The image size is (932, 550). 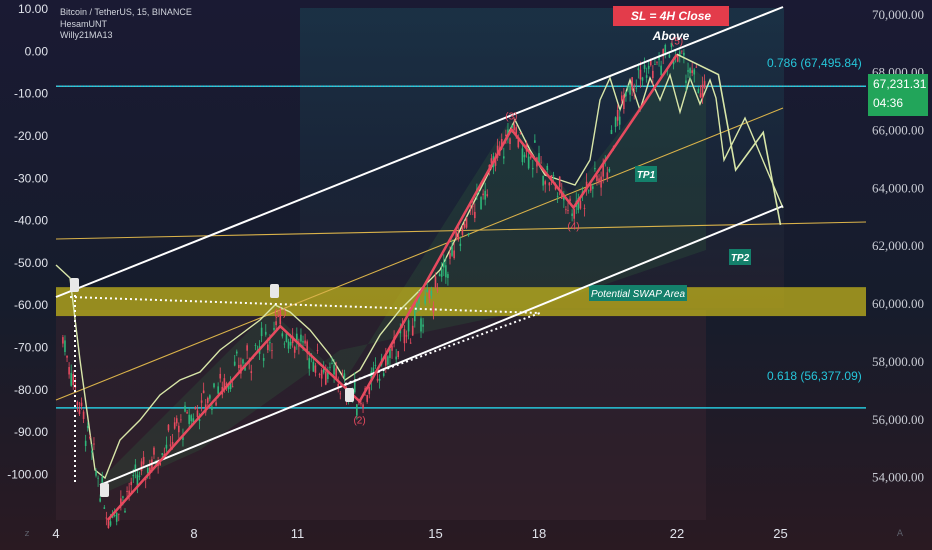 I want to click on zoom-icon: z, so click(x=27, y=534).